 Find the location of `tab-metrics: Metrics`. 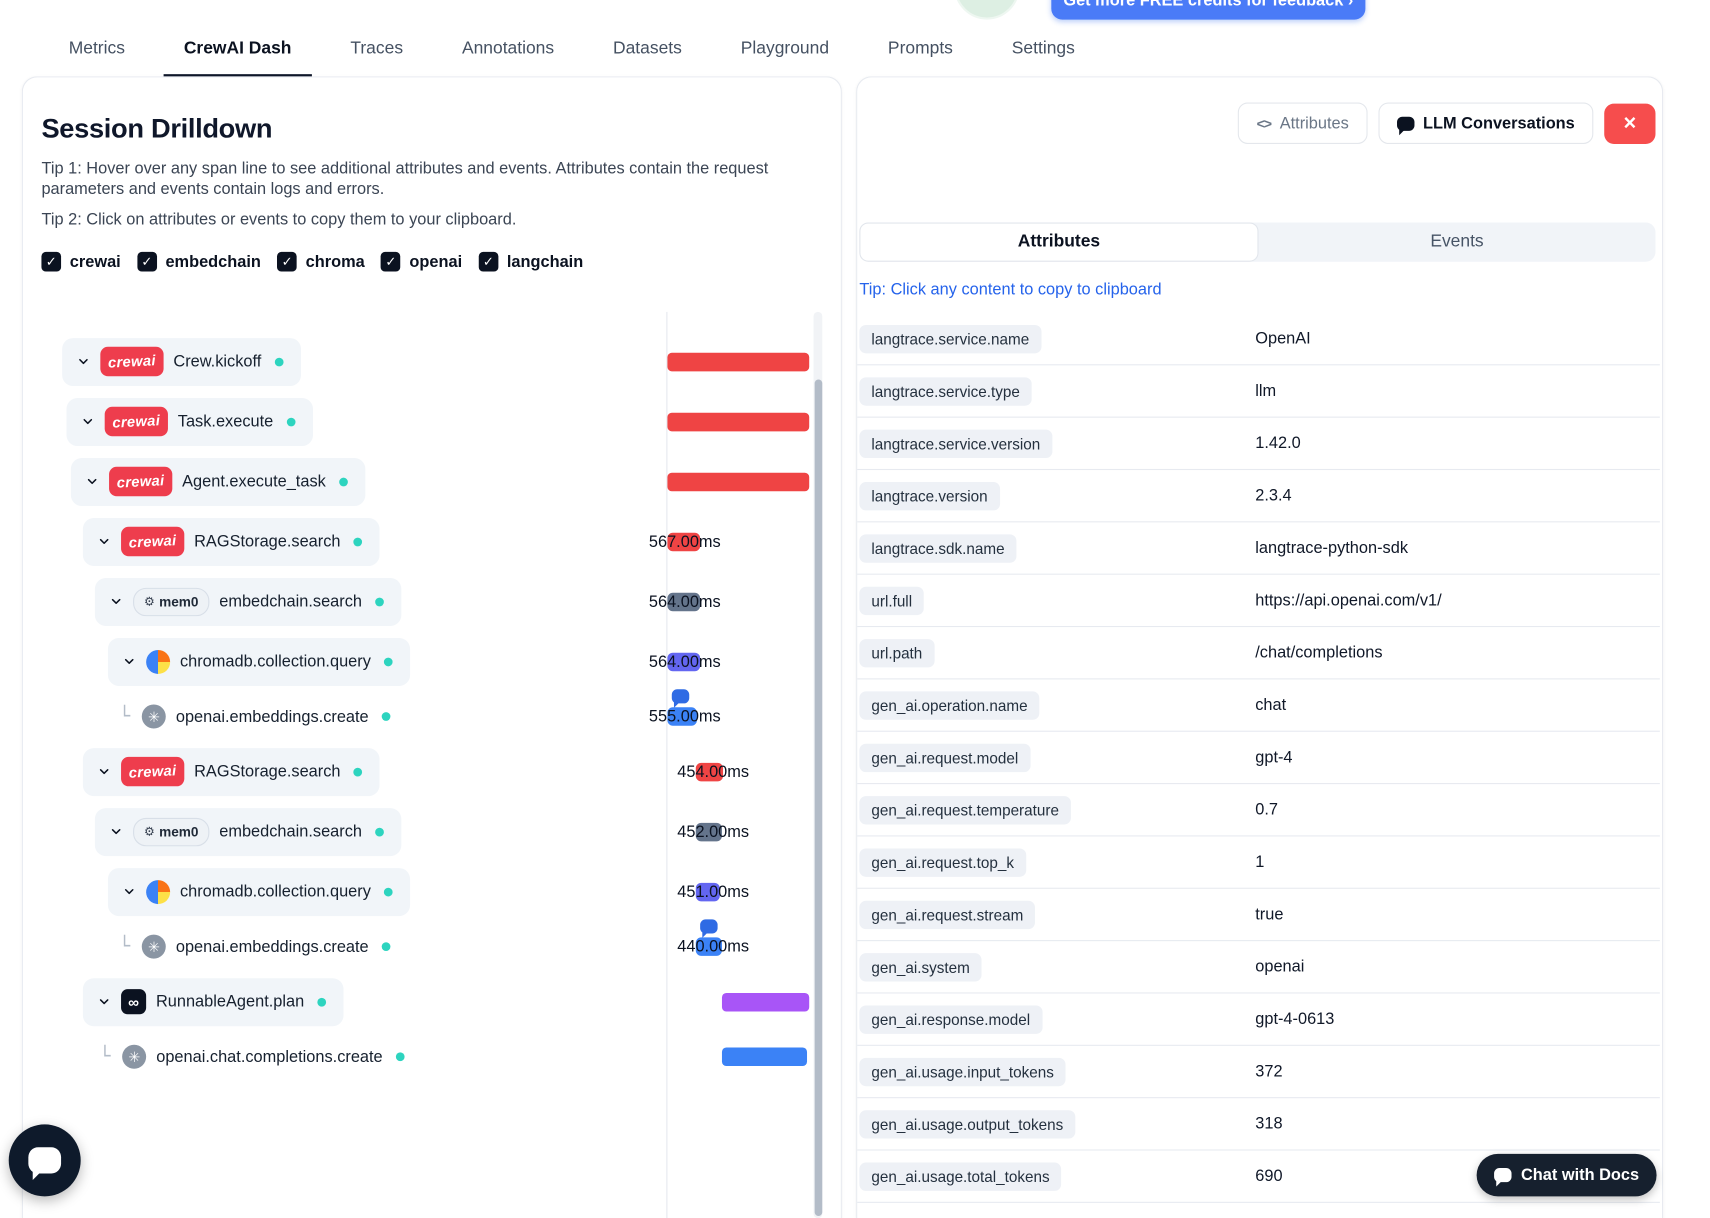

tab-metrics: Metrics is located at coordinates (96, 48).